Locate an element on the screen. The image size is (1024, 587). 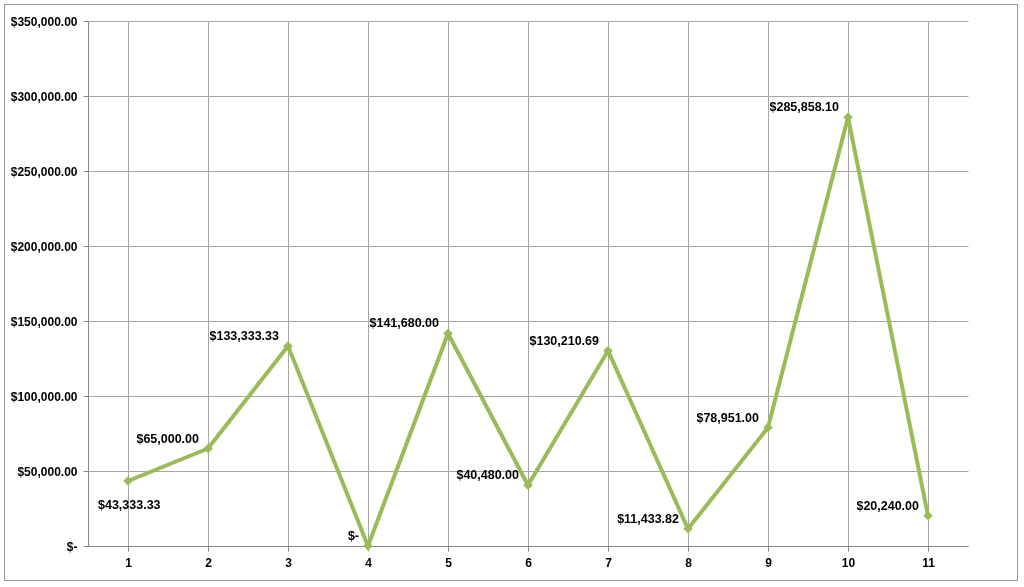
data-label: $40,480.00 is located at coordinates (488, 475).